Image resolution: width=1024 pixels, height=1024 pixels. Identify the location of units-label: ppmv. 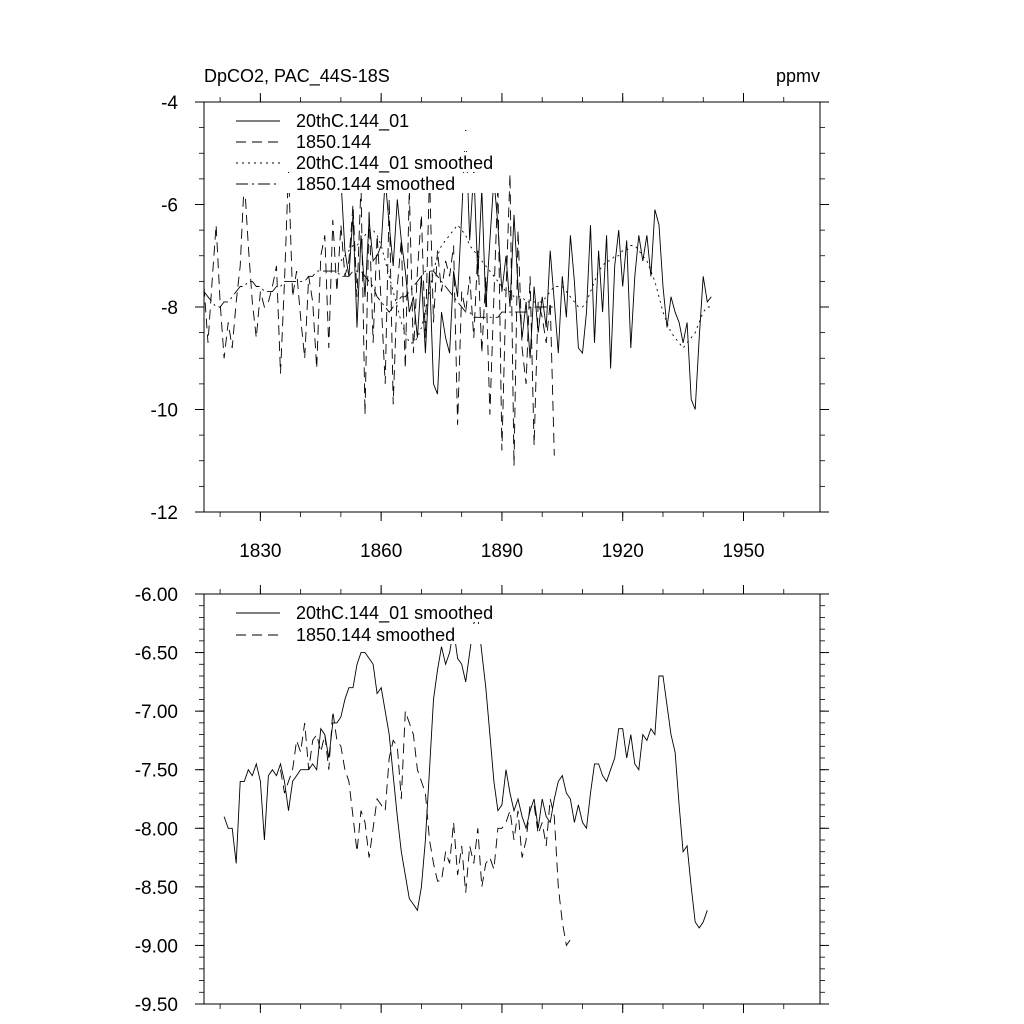
(798, 76).